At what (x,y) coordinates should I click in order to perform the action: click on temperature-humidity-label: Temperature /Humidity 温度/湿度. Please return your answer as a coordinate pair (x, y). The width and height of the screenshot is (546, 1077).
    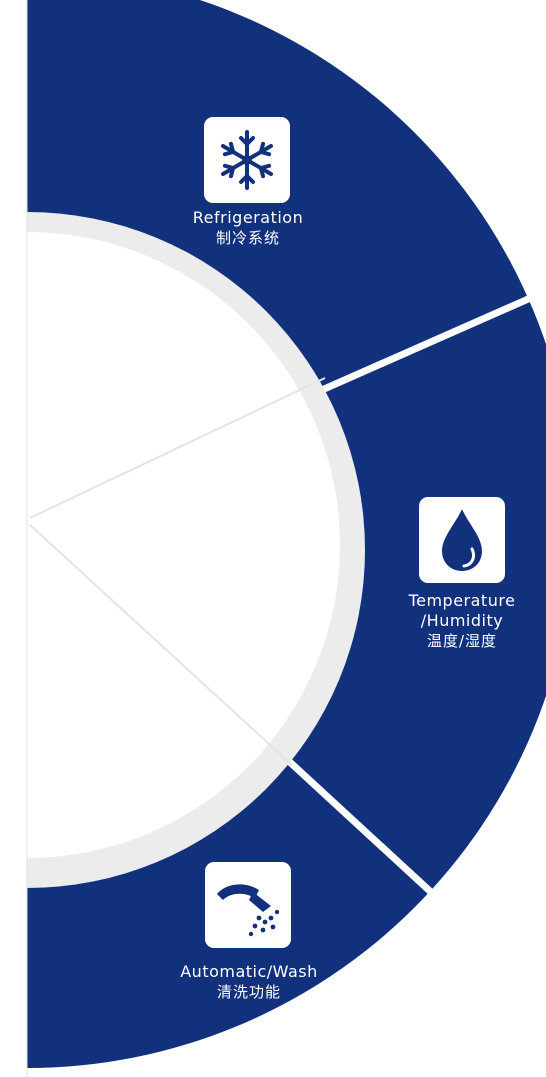
    Looking at the image, I should click on (462, 621).